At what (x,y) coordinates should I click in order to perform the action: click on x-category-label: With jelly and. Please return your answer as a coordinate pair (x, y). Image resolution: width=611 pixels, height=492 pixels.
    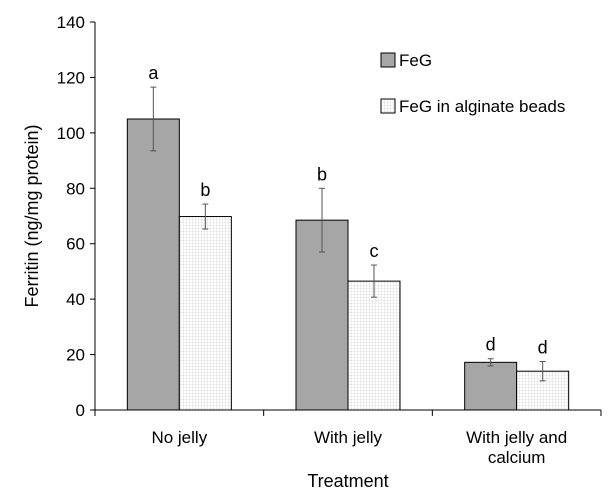
    Looking at the image, I should click on (516, 437).